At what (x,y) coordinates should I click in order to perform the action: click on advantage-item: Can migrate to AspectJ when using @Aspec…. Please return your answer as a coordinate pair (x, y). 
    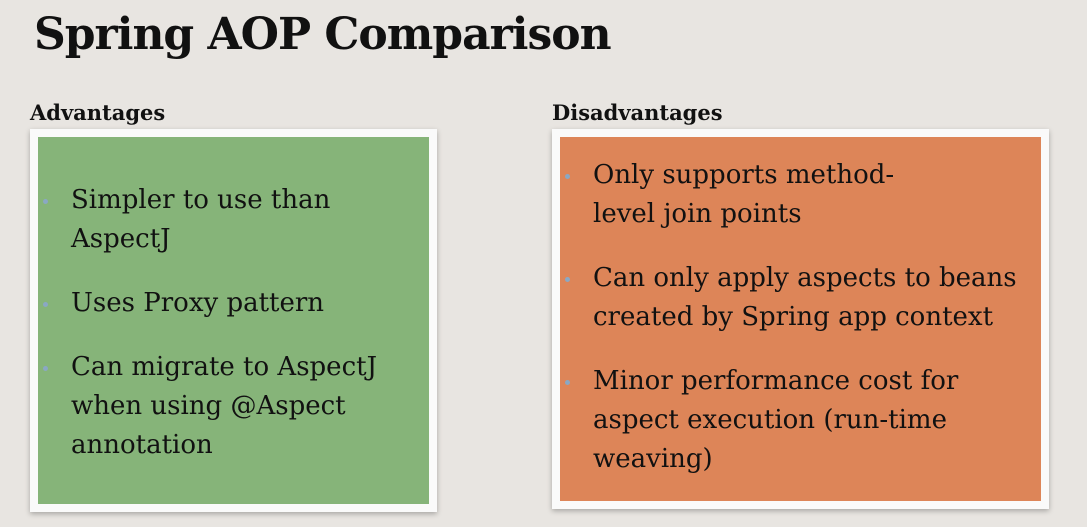
    Looking at the image, I should click on (224, 406).